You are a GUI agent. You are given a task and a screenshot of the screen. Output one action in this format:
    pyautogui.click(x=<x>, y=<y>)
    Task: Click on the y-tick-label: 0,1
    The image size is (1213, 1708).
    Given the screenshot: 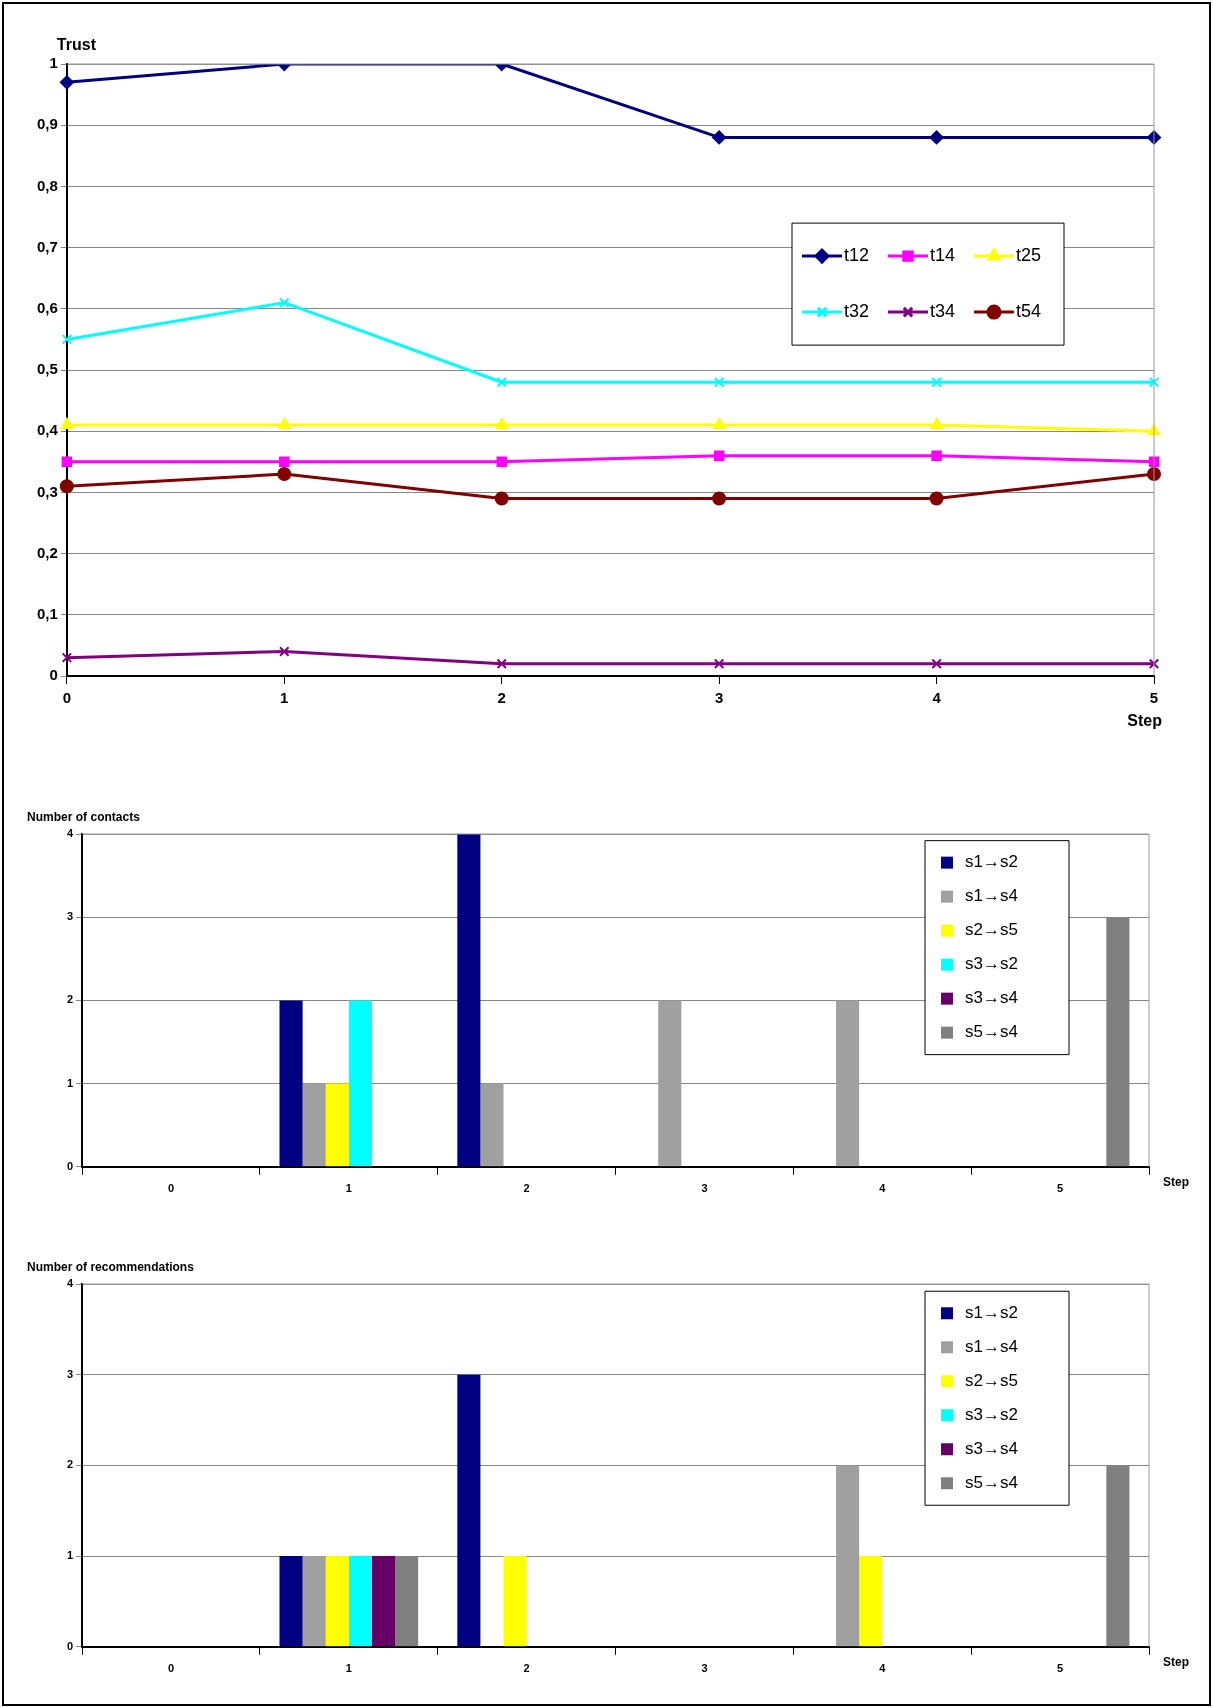 What is the action you would take?
    pyautogui.click(x=47, y=613)
    